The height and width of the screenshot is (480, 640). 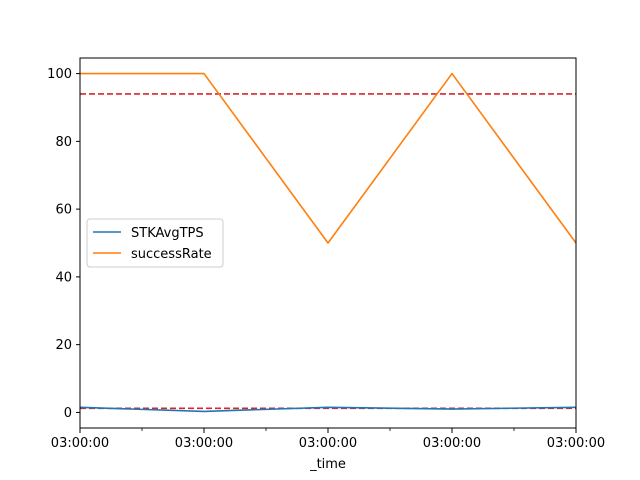 What do you see at coordinates (452, 443) in the screenshot?
I see `x-tick-label-3: 03:00:00` at bounding box center [452, 443].